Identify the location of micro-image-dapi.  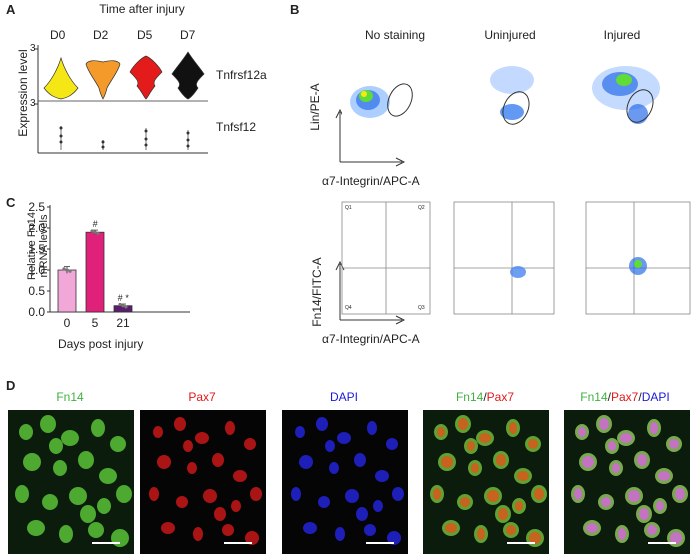
(345, 482).